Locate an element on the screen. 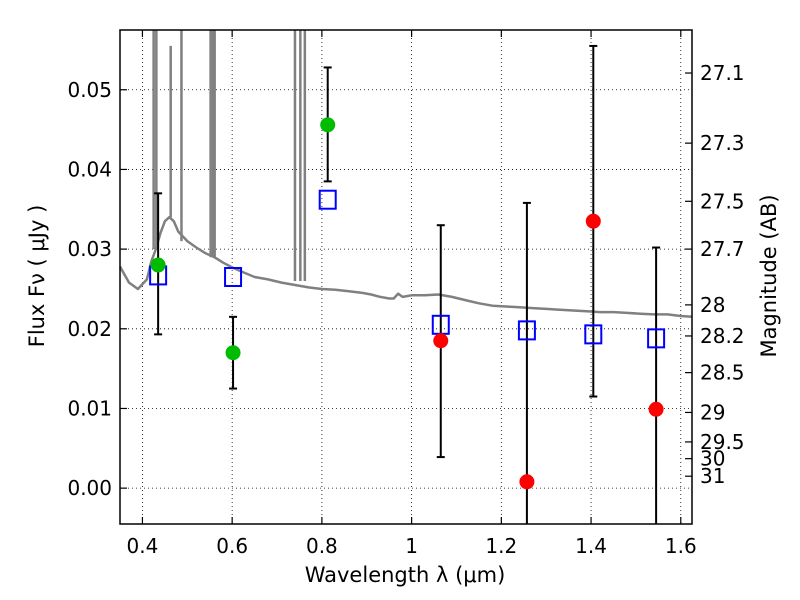  x-tick-label: 0.4 is located at coordinates (143, 546).